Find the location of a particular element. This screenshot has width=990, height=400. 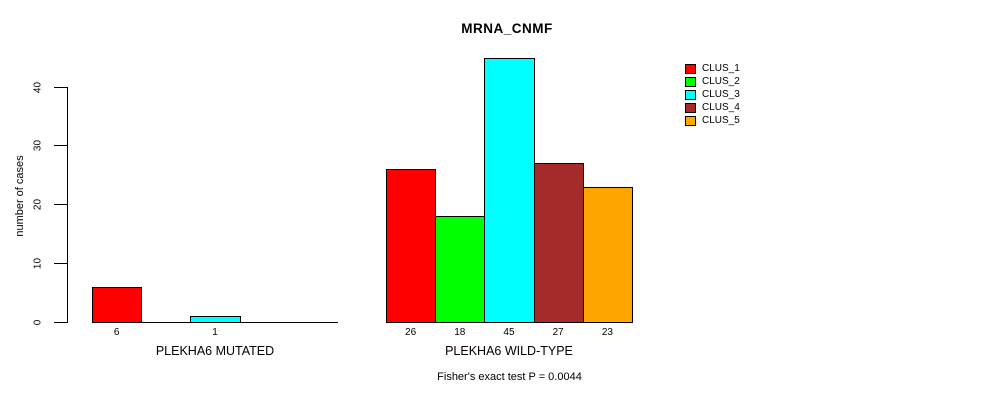

group-label: PLEKHA6 WILD-TYPE is located at coordinates (509, 351).